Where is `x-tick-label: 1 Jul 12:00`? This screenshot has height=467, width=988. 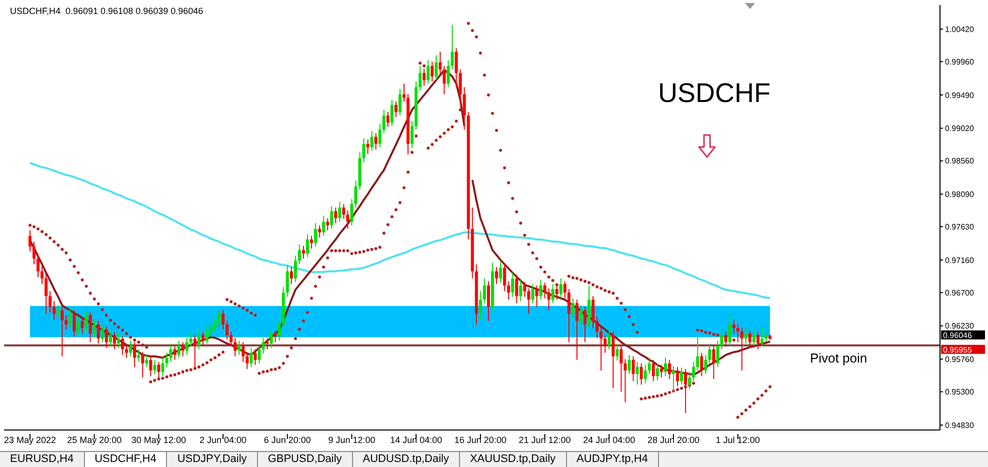 x-tick-label: 1 Jul 12:00 is located at coordinates (738, 440).